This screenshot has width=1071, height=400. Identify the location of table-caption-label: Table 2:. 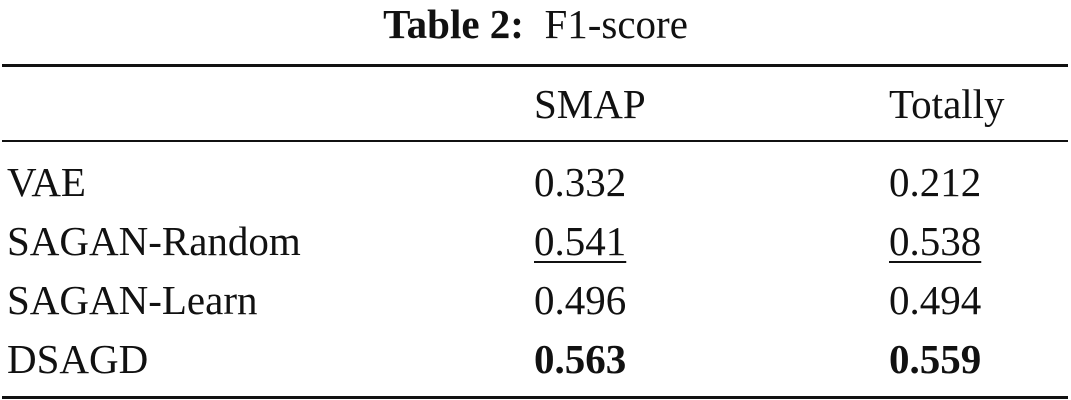
(453, 24).